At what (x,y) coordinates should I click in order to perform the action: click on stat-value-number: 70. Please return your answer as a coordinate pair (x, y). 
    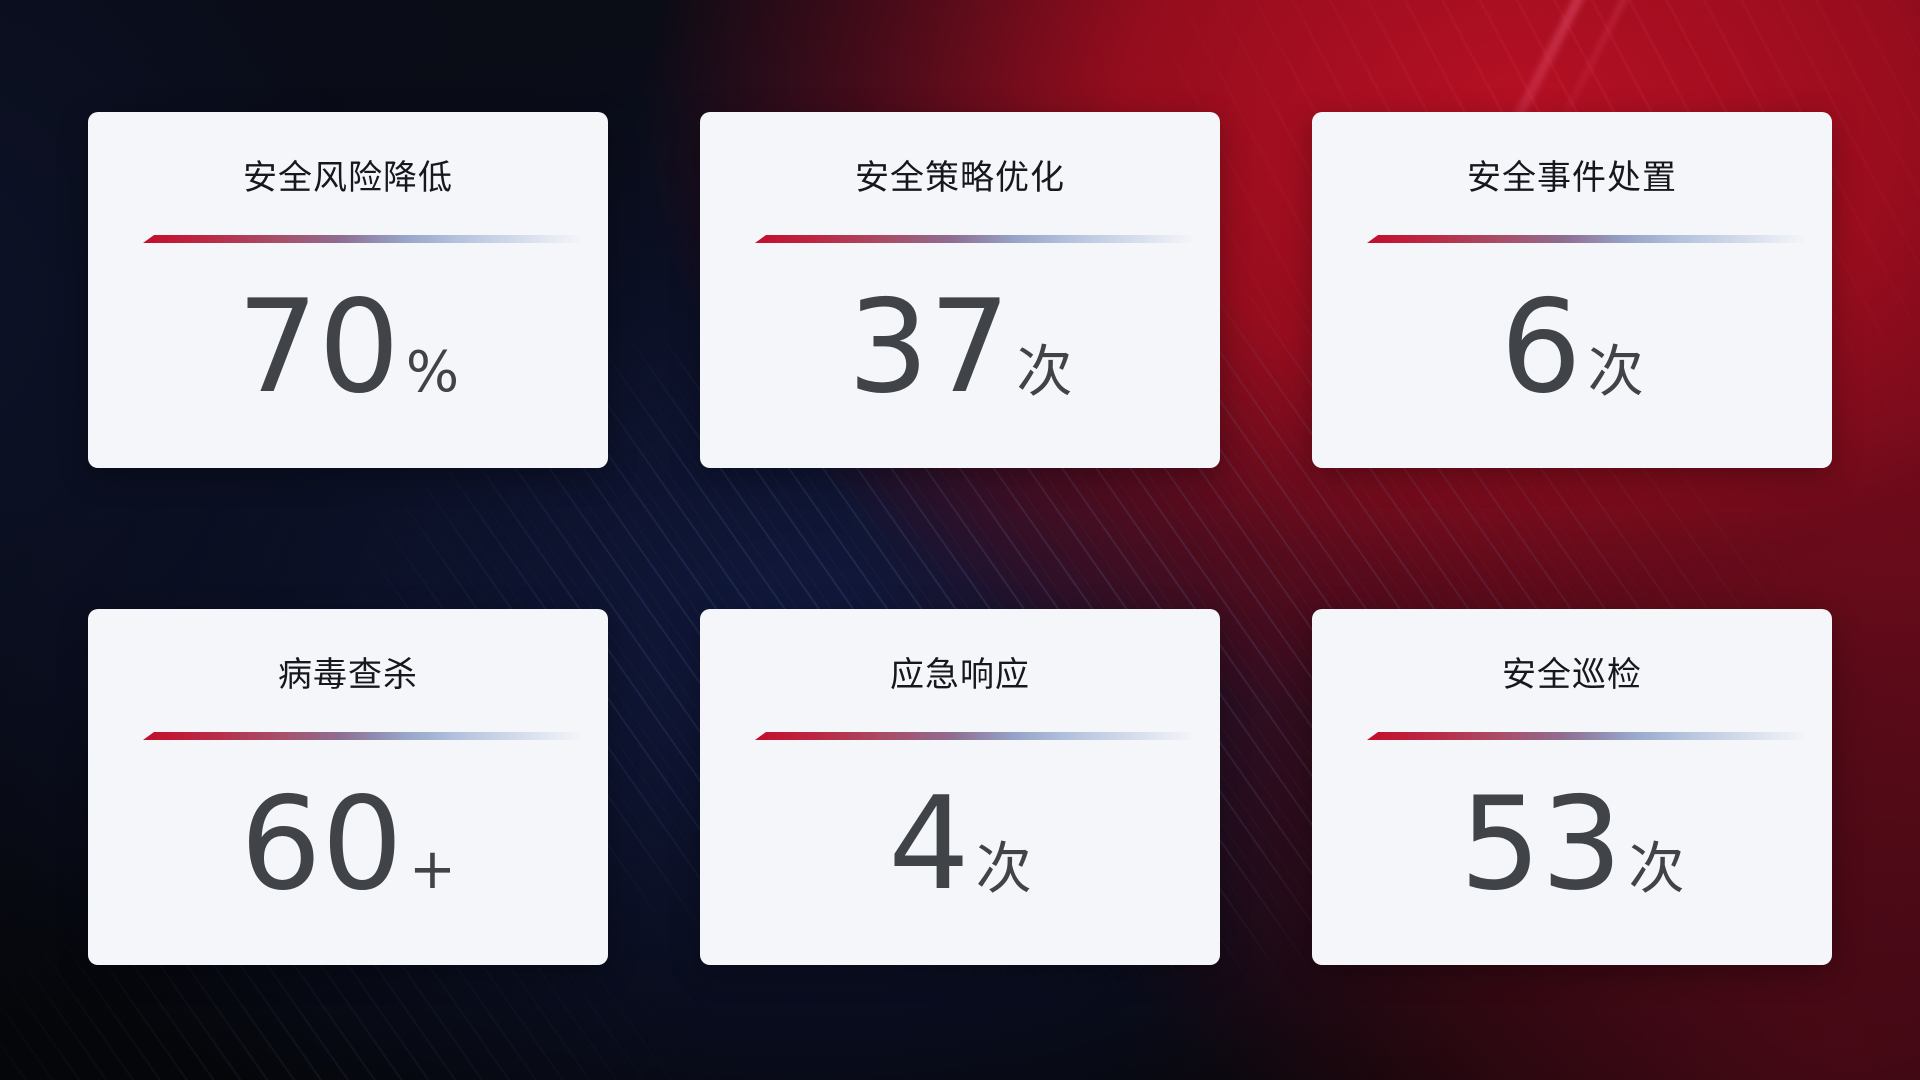
    Looking at the image, I should click on (318, 347).